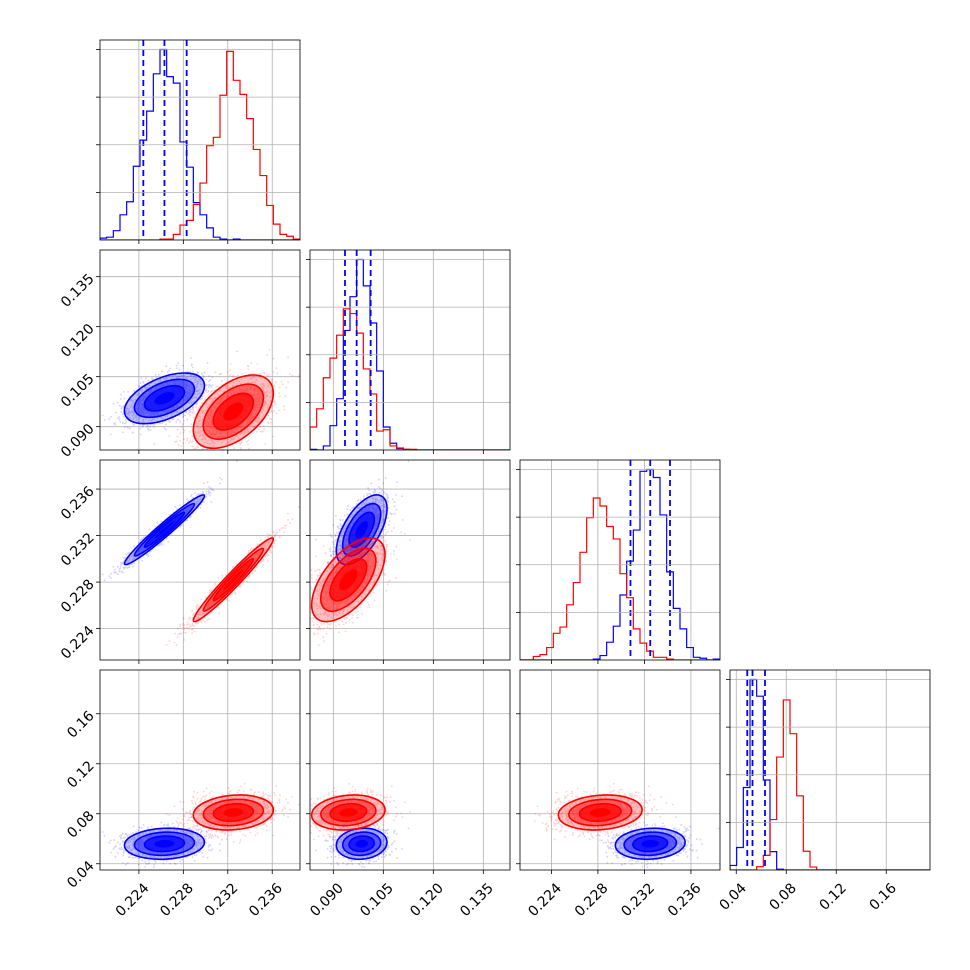 The width and height of the screenshot is (970, 970). What do you see at coordinates (883, 896) in the screenshot?
I see `x-tick-label: 0.16` at bounding box center [883, 896].